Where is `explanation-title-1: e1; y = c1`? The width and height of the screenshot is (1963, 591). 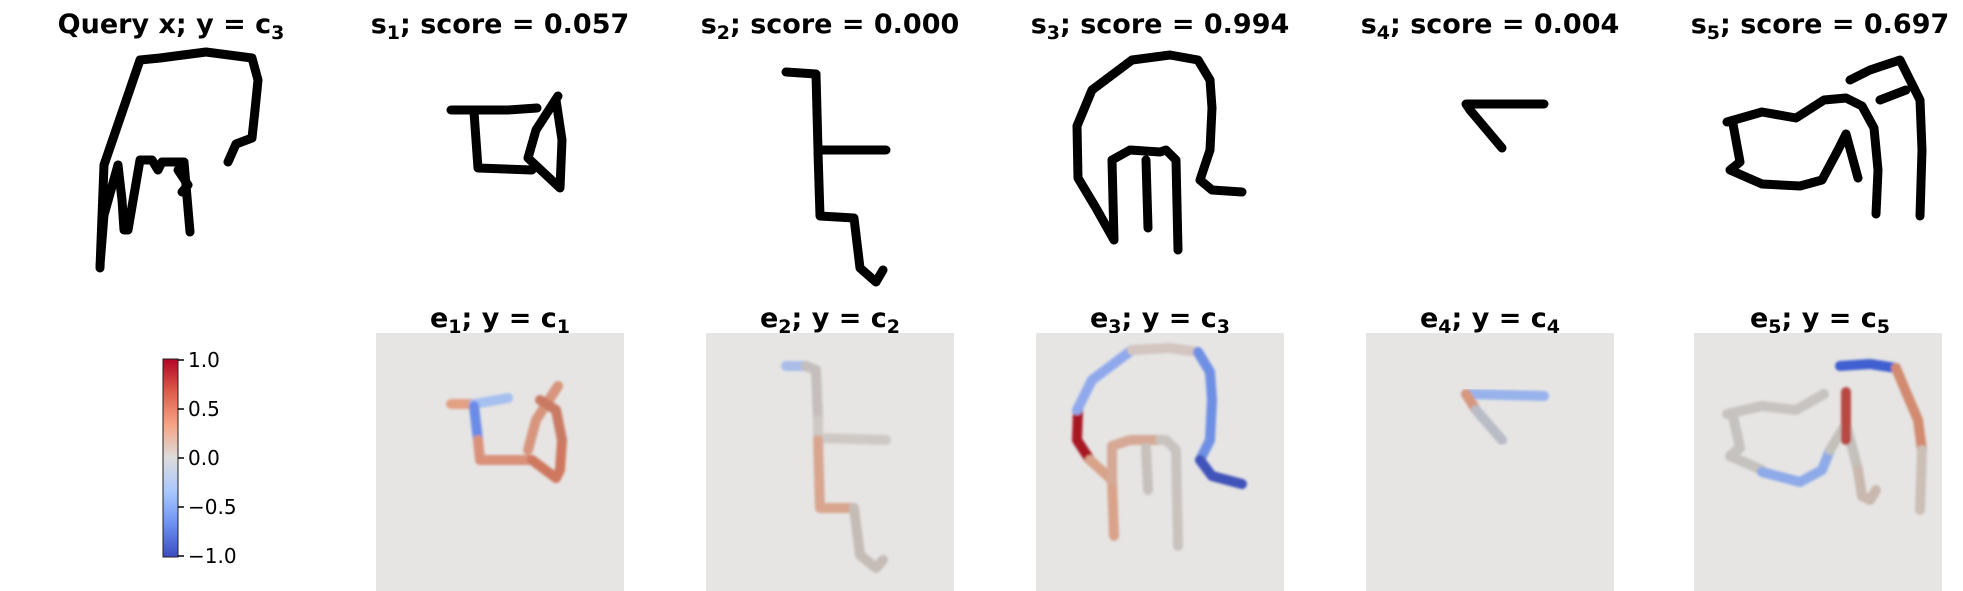 explanation-title-1: e1; y = c1 is located at coordinates (500, 320).